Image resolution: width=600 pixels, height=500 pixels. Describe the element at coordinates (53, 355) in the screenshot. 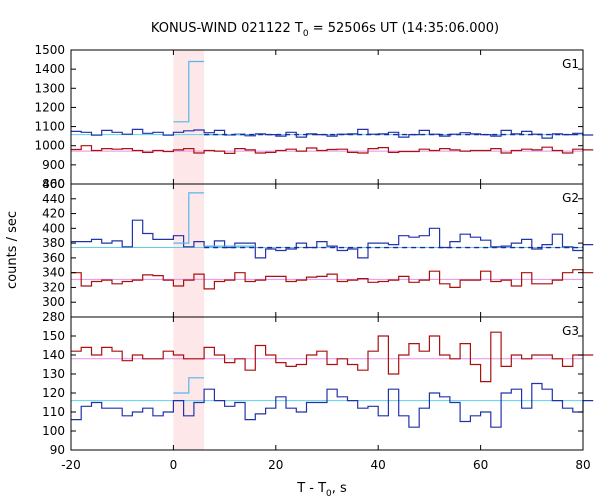

I see `y-tick-label: 140` at that location.